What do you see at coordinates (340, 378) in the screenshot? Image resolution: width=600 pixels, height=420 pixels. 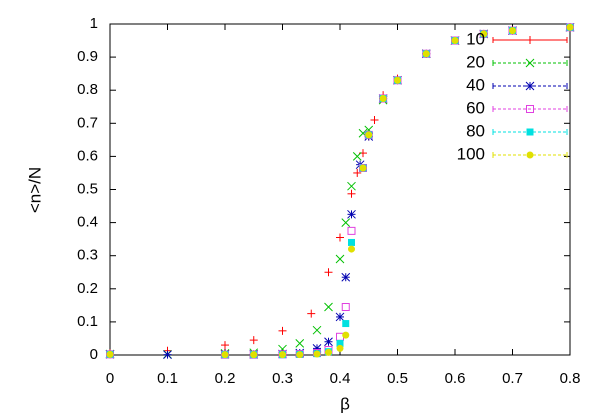 I see `x-tick-label: 0.4` at bounding box center [340, 378].